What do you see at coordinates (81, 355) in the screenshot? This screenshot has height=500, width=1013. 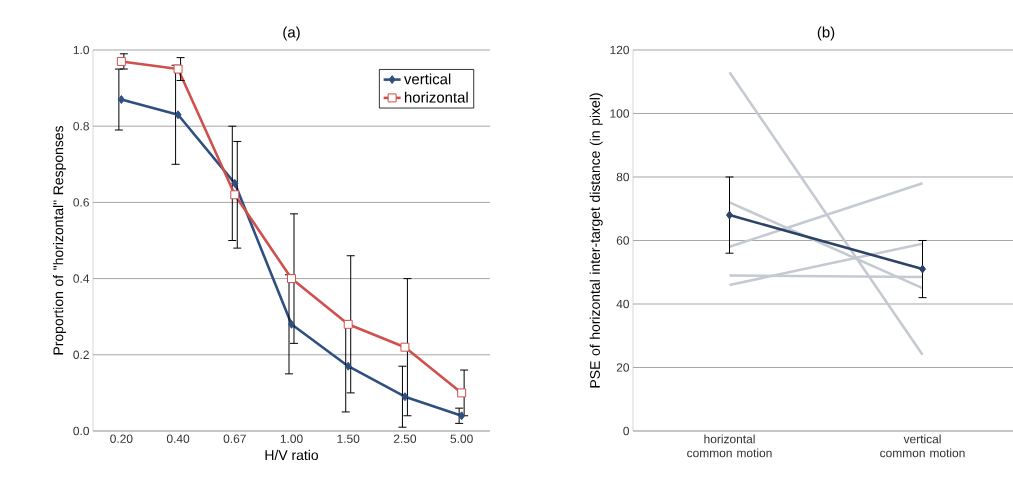 I see `y-tick-label: 0.2` at bounding box center [81, 355].